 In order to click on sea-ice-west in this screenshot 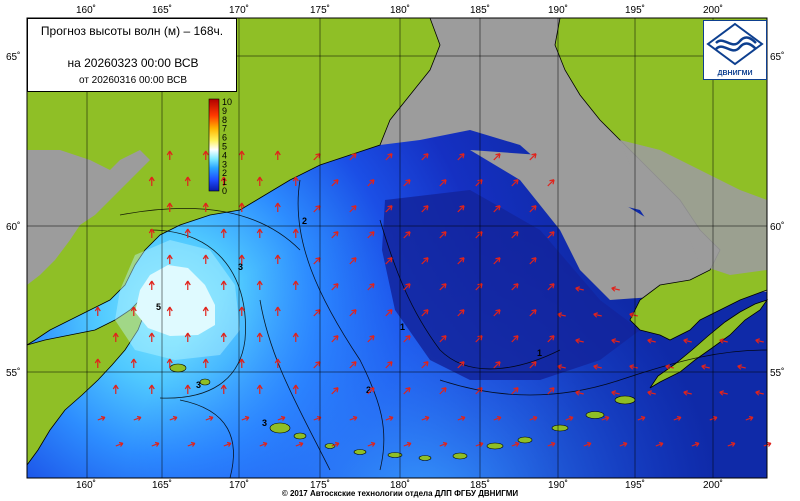, I will do `click(618, 225)`.